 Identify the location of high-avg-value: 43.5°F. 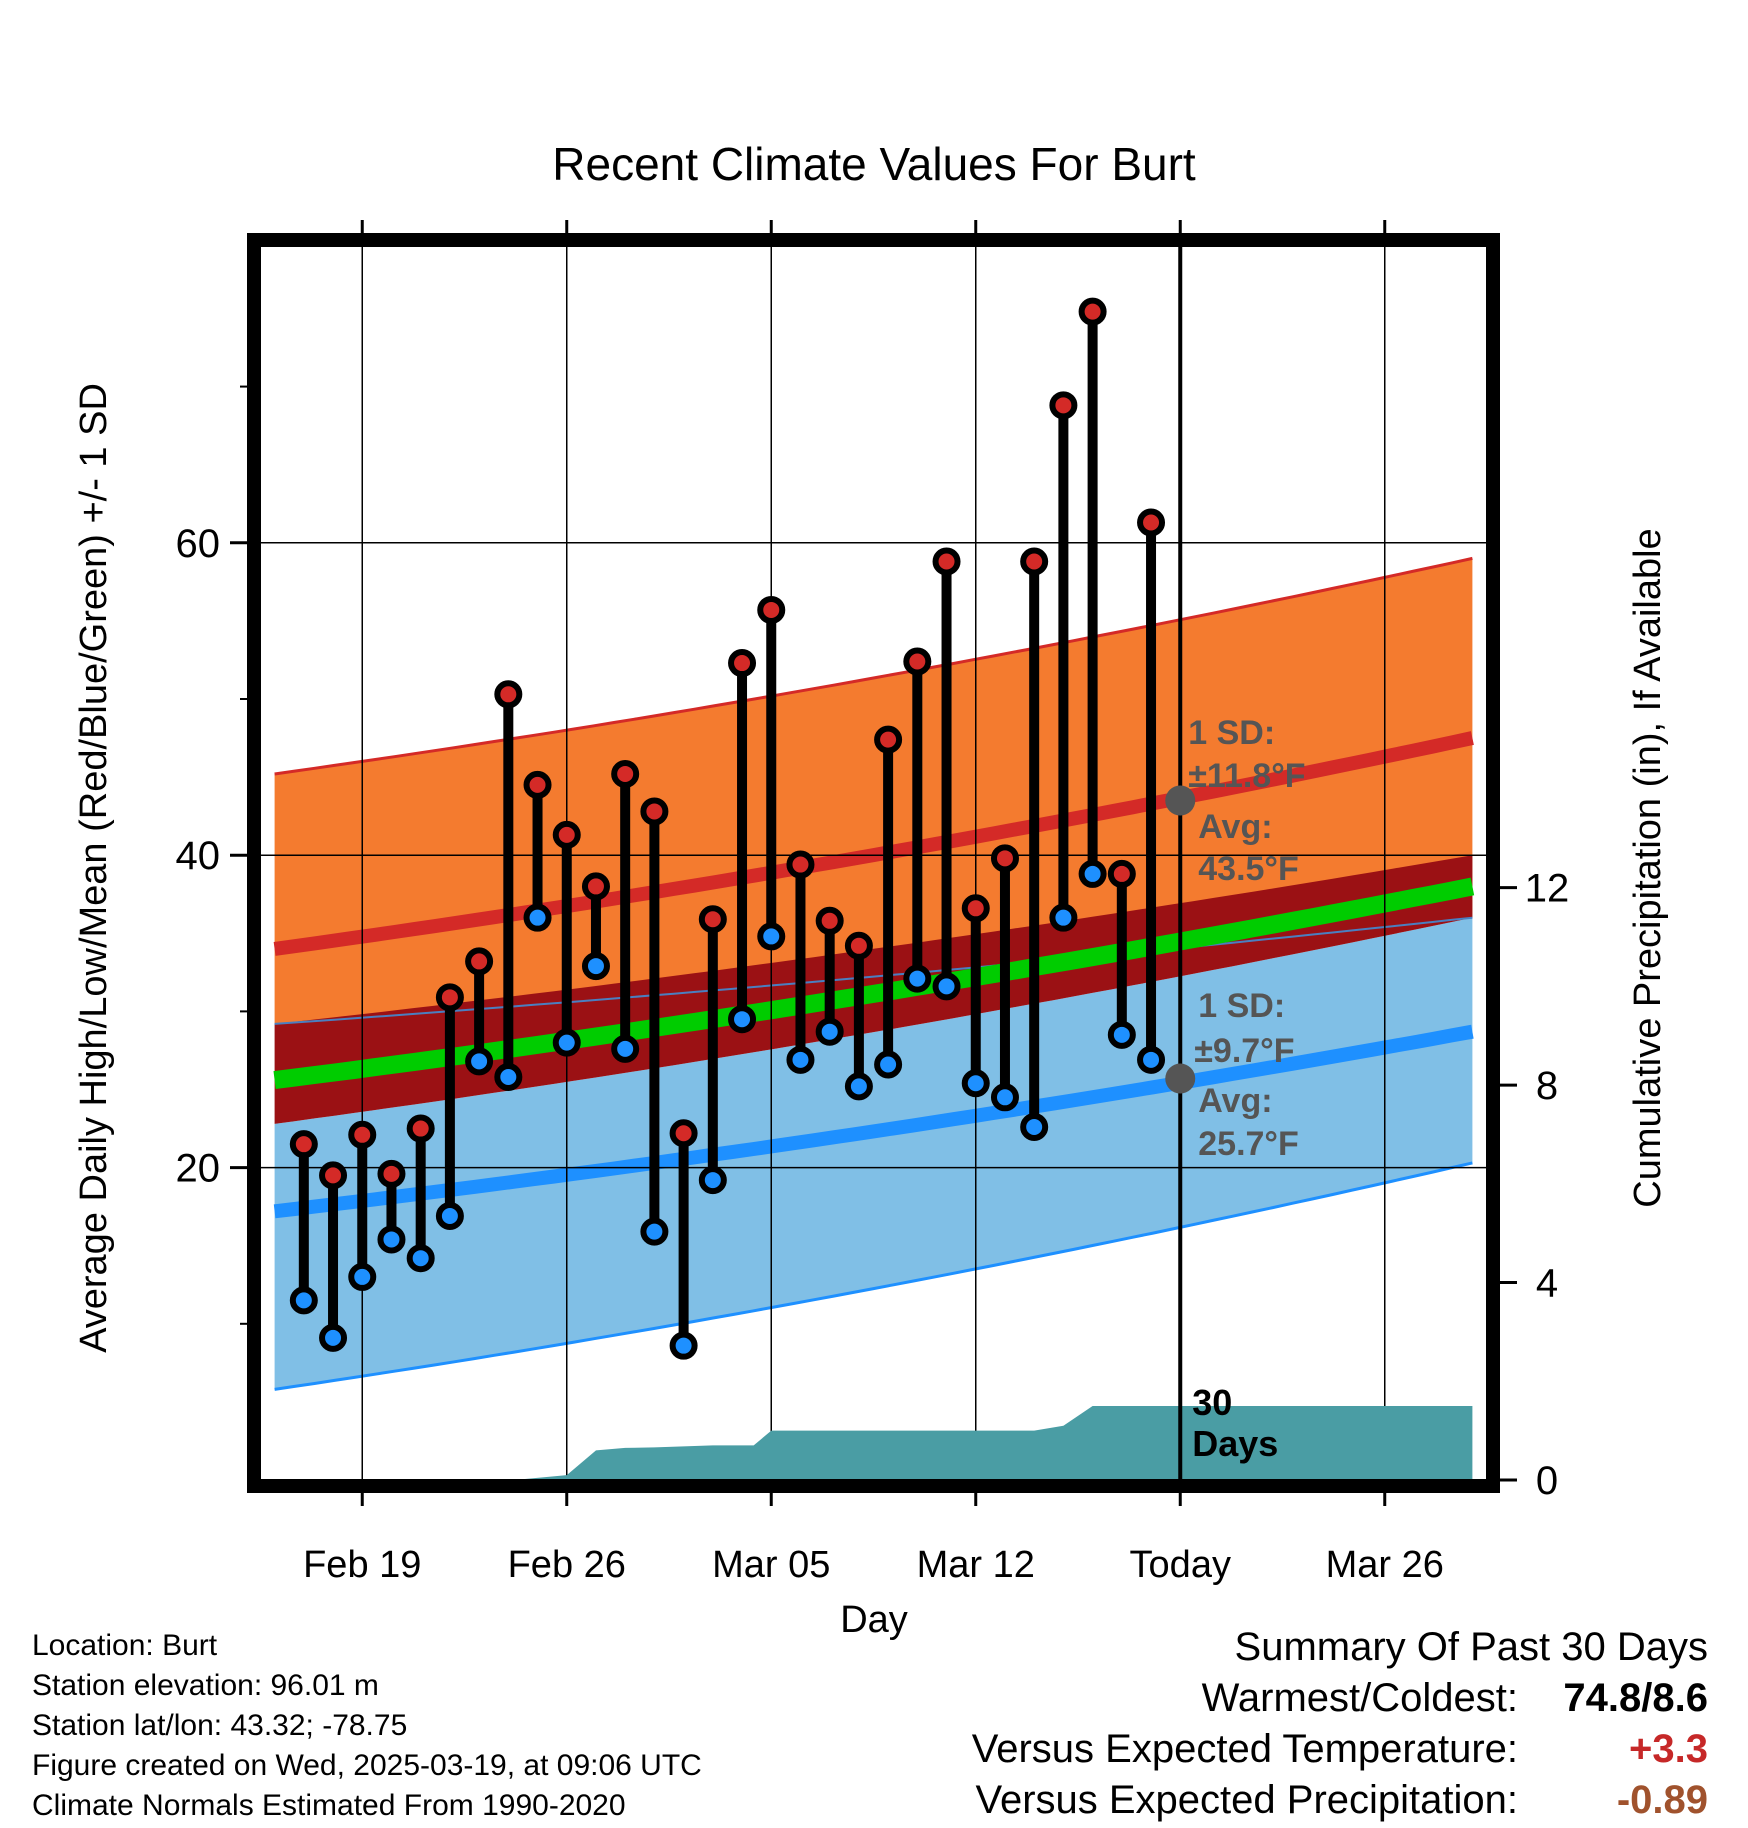
(1248, 869).